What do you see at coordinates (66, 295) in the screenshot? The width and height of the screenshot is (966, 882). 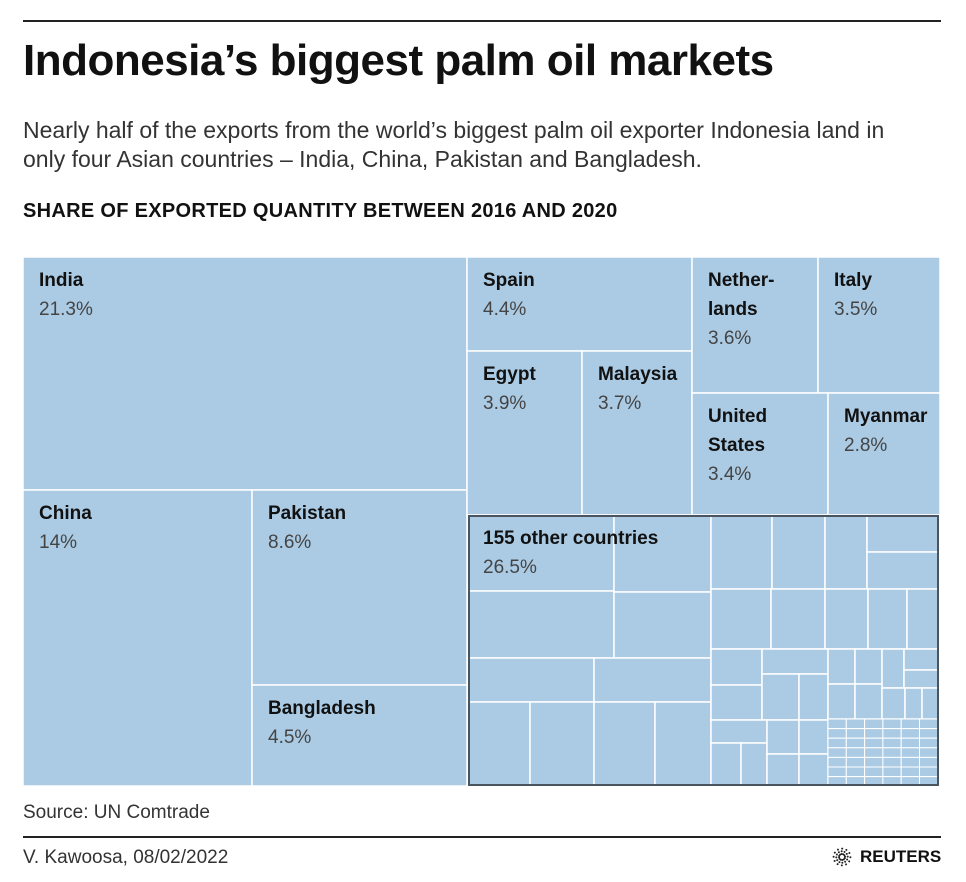 I see `tile-label-india: India 21.3%` at bounding box center [66, 295].